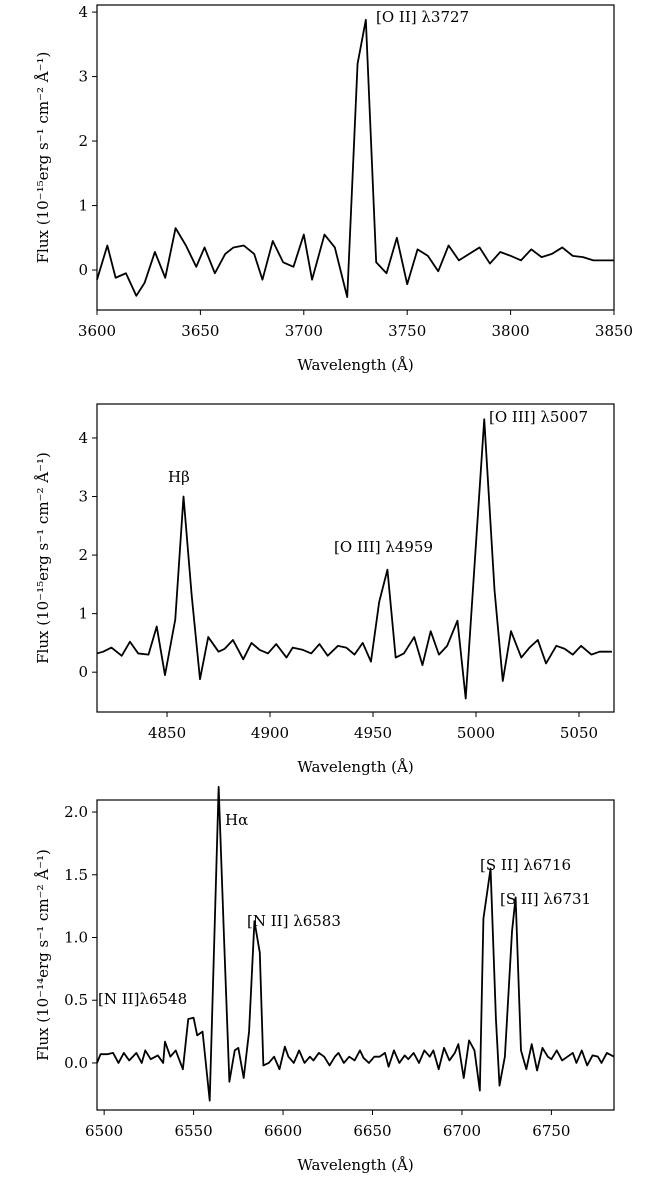 The image size is (663, 1180). I want to click on line-annotation: [O III] λ5007, so click(538, 417).